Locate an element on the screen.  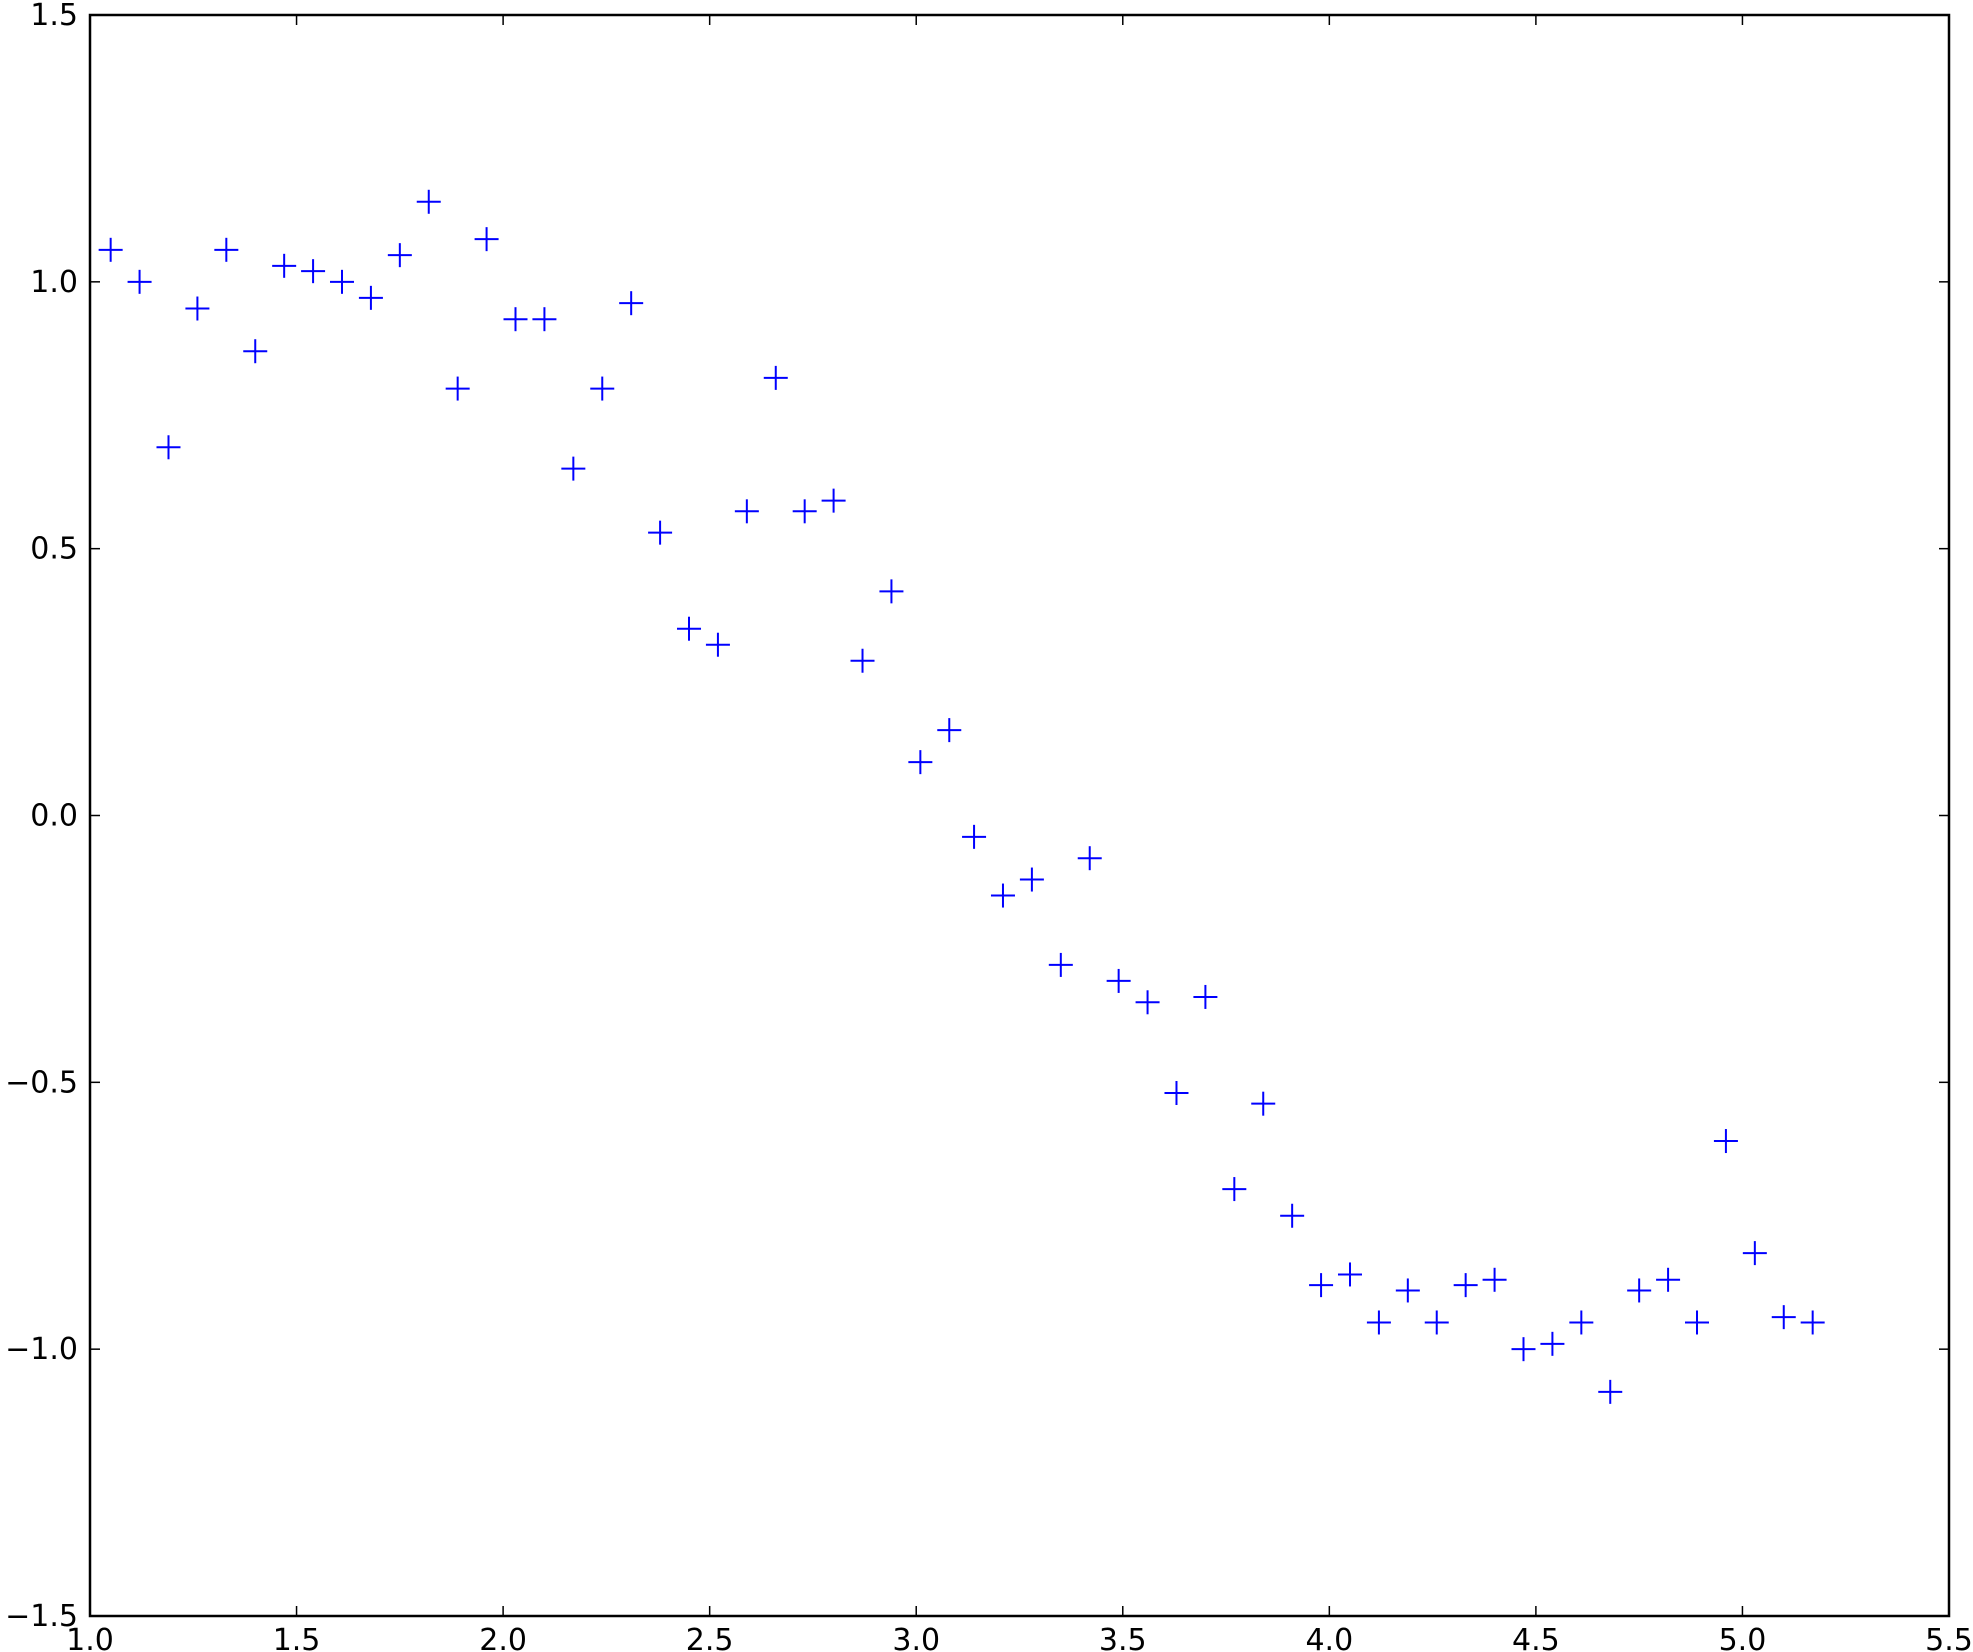
x-tick-label: 2.5 is located at coordinates (710, 1637).